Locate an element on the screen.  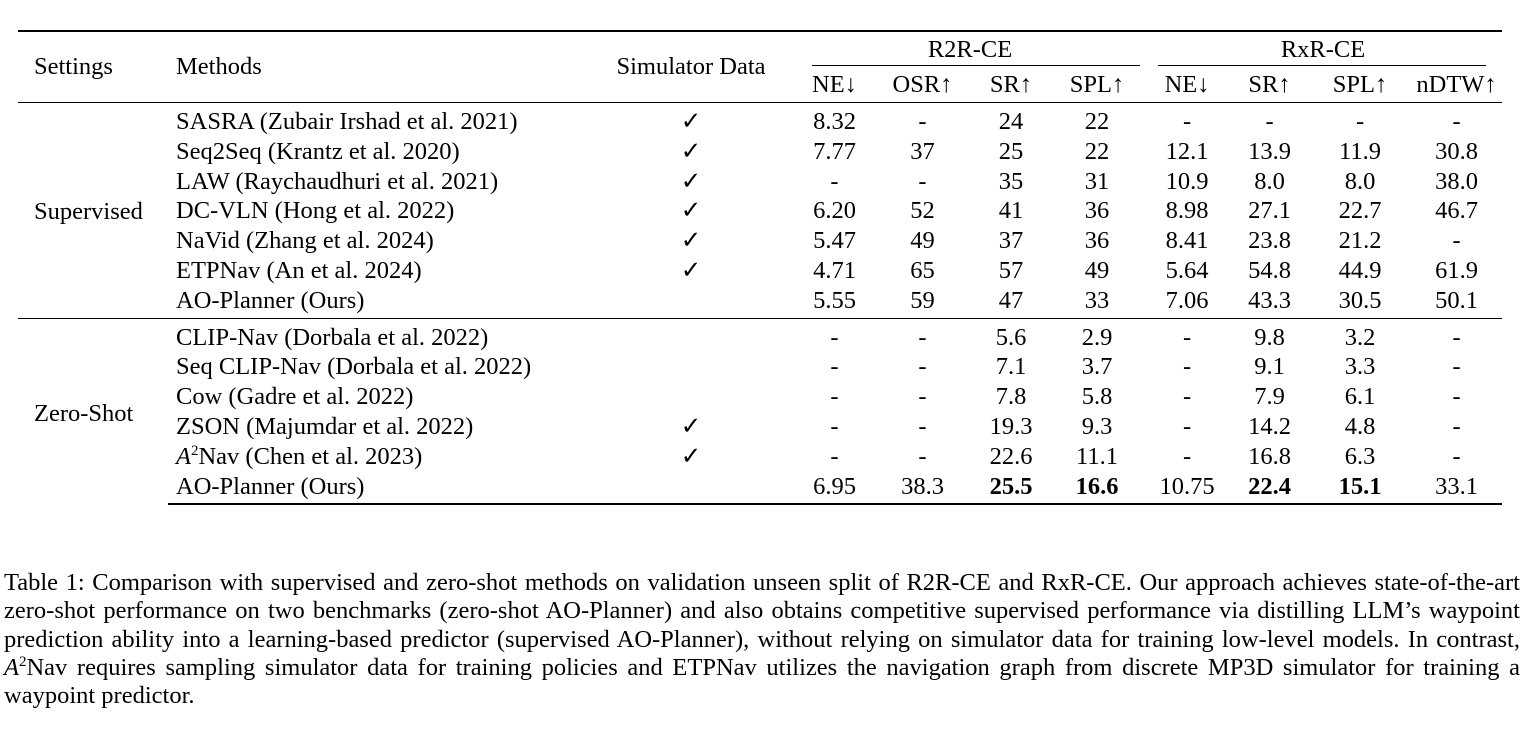
rxr-cell: 9.8 is located at coordinates (1270, 335).